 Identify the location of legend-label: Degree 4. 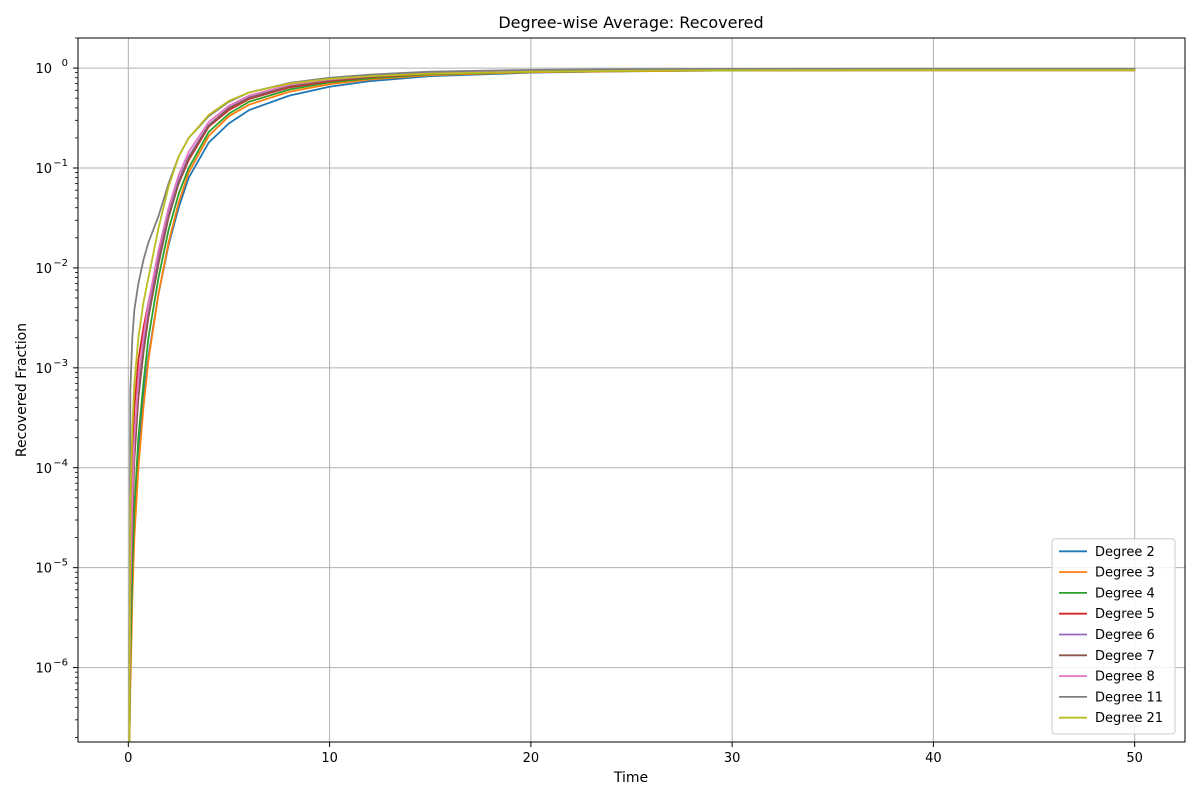
(1125, 593).